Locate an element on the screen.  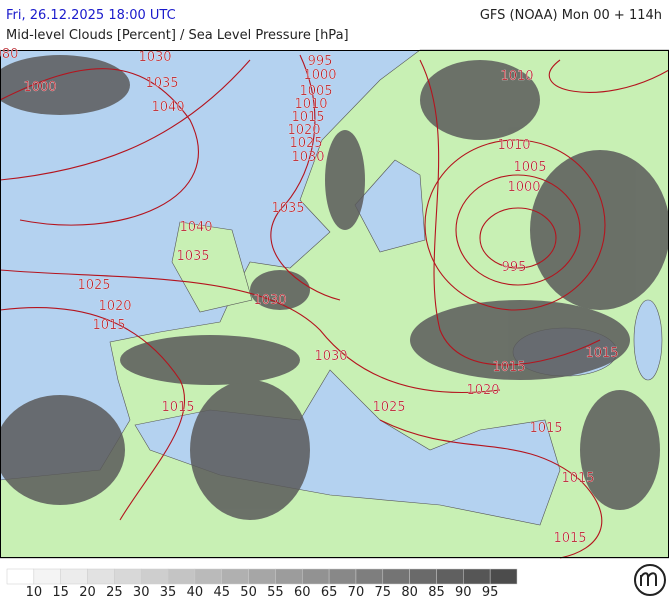
legend-label: 90 is located at coordinates (463, 592).